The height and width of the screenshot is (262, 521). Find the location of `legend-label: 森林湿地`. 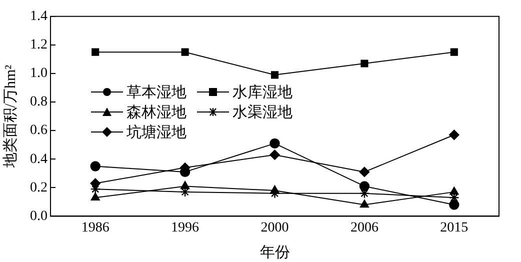

legend-label: 森林湿地 is located at coordinates (156, 113).